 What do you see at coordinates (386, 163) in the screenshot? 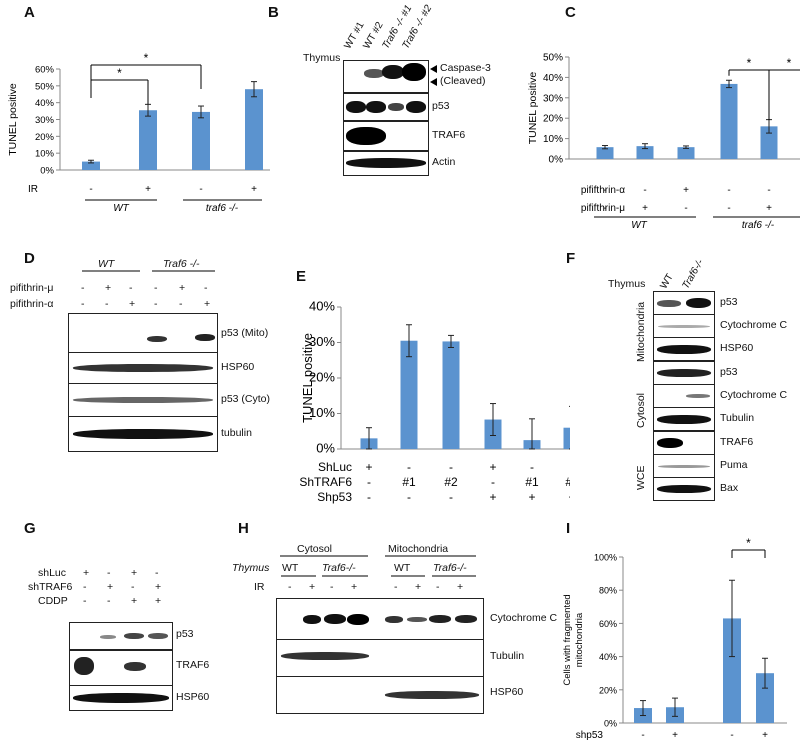
I see `b-blot-actin` at bounding box center [386, 163].